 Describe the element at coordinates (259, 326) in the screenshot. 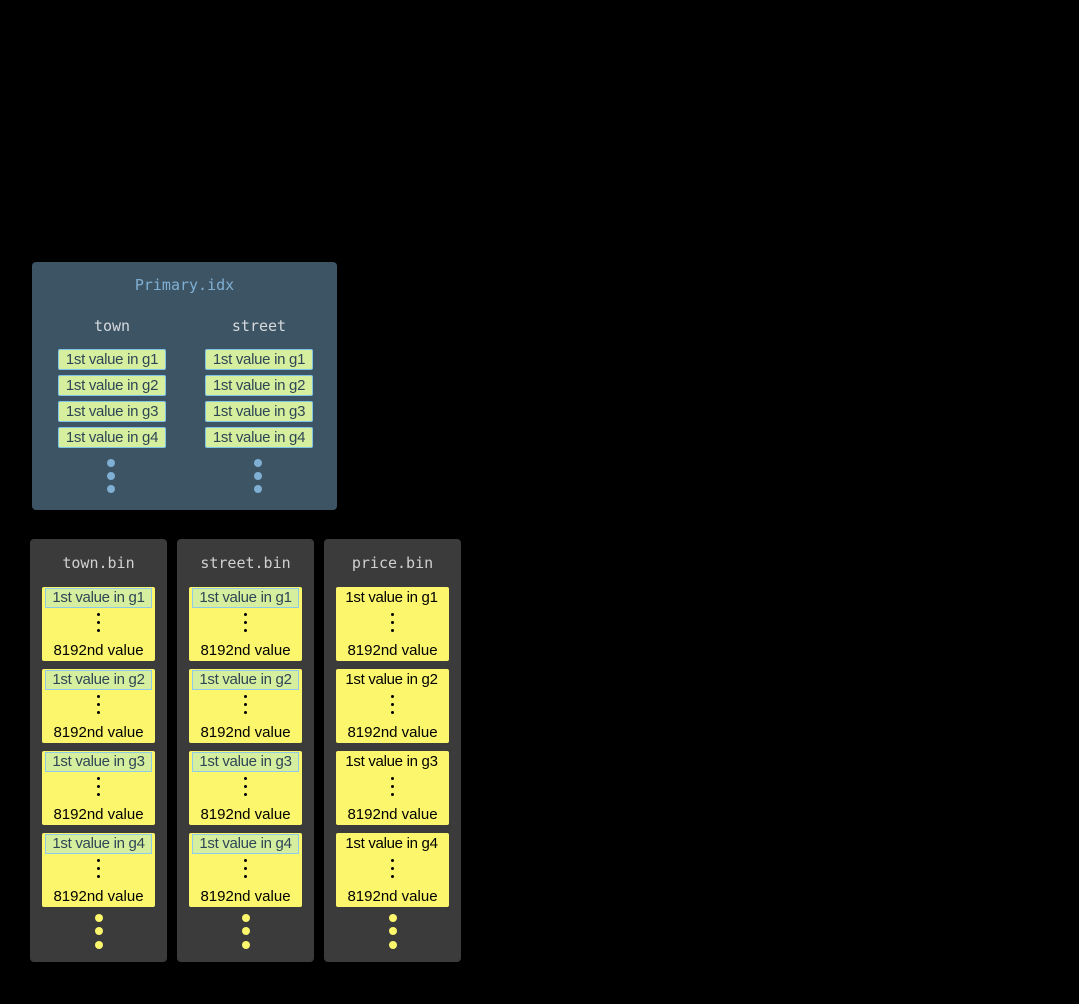

I see `index-column-header: street` at that location.